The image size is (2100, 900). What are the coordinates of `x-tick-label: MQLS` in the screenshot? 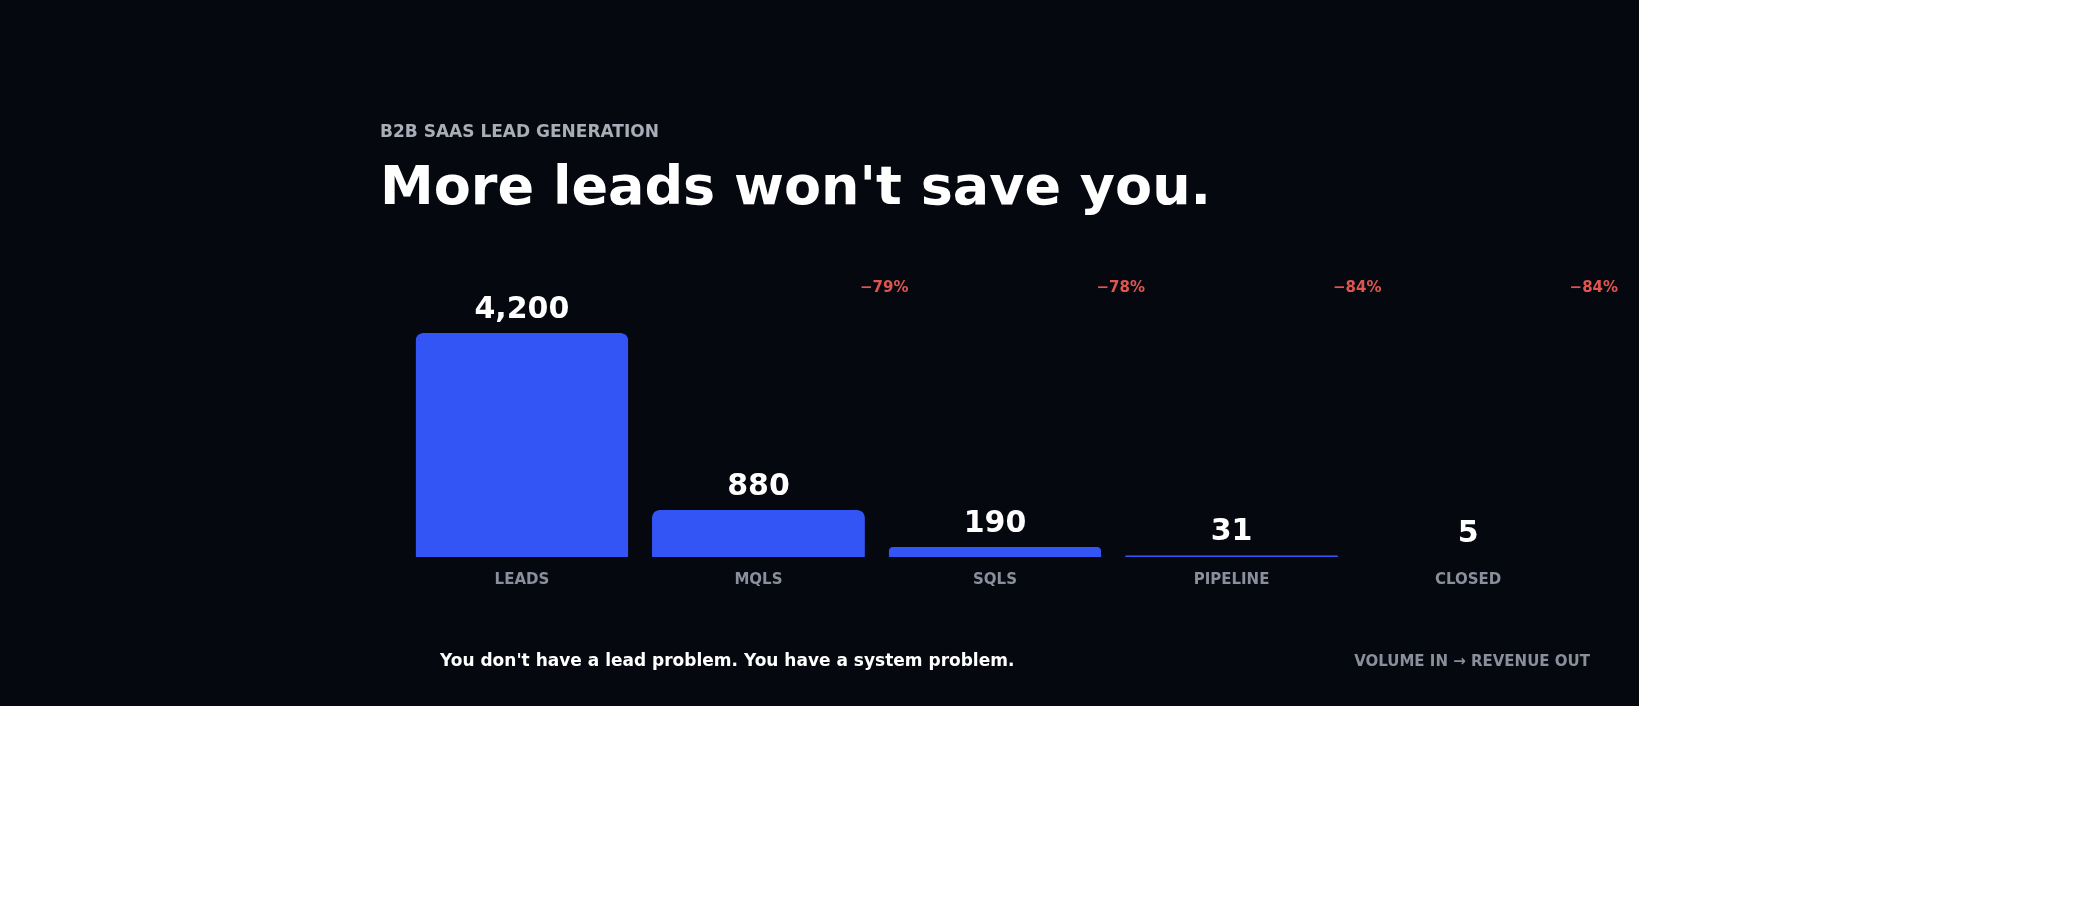 It's located at (758, 578).